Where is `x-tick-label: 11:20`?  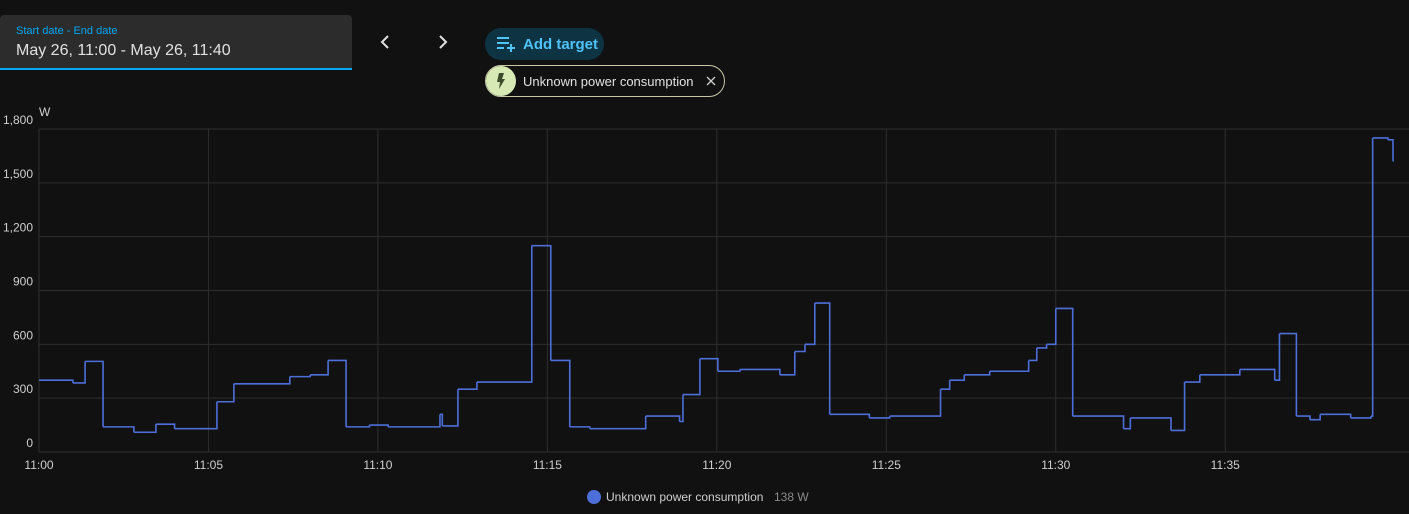 x-tick-label: 11:20 is located at coordinates (716, 465).